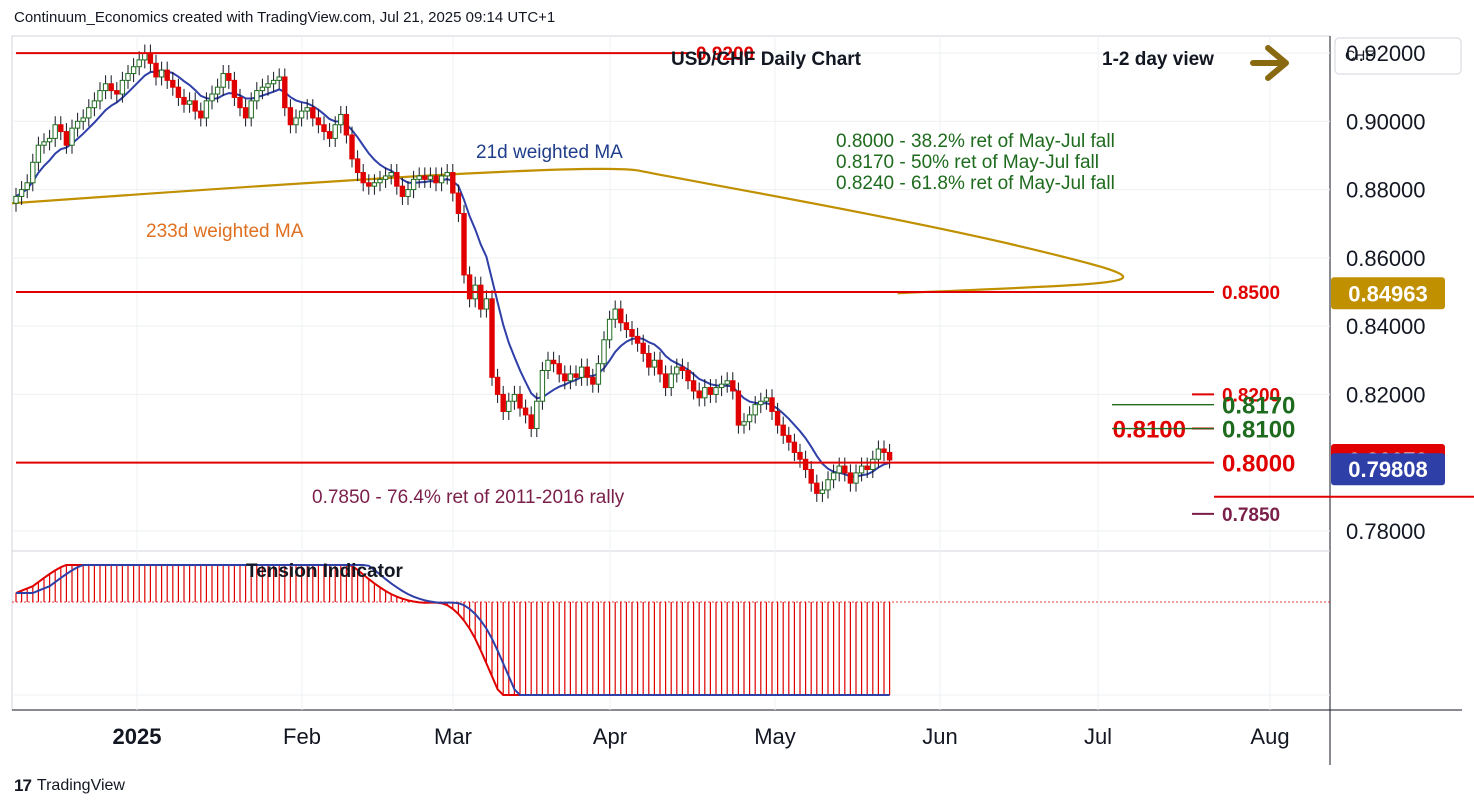  I want to click on tension-slow-line, so click(453, 630).